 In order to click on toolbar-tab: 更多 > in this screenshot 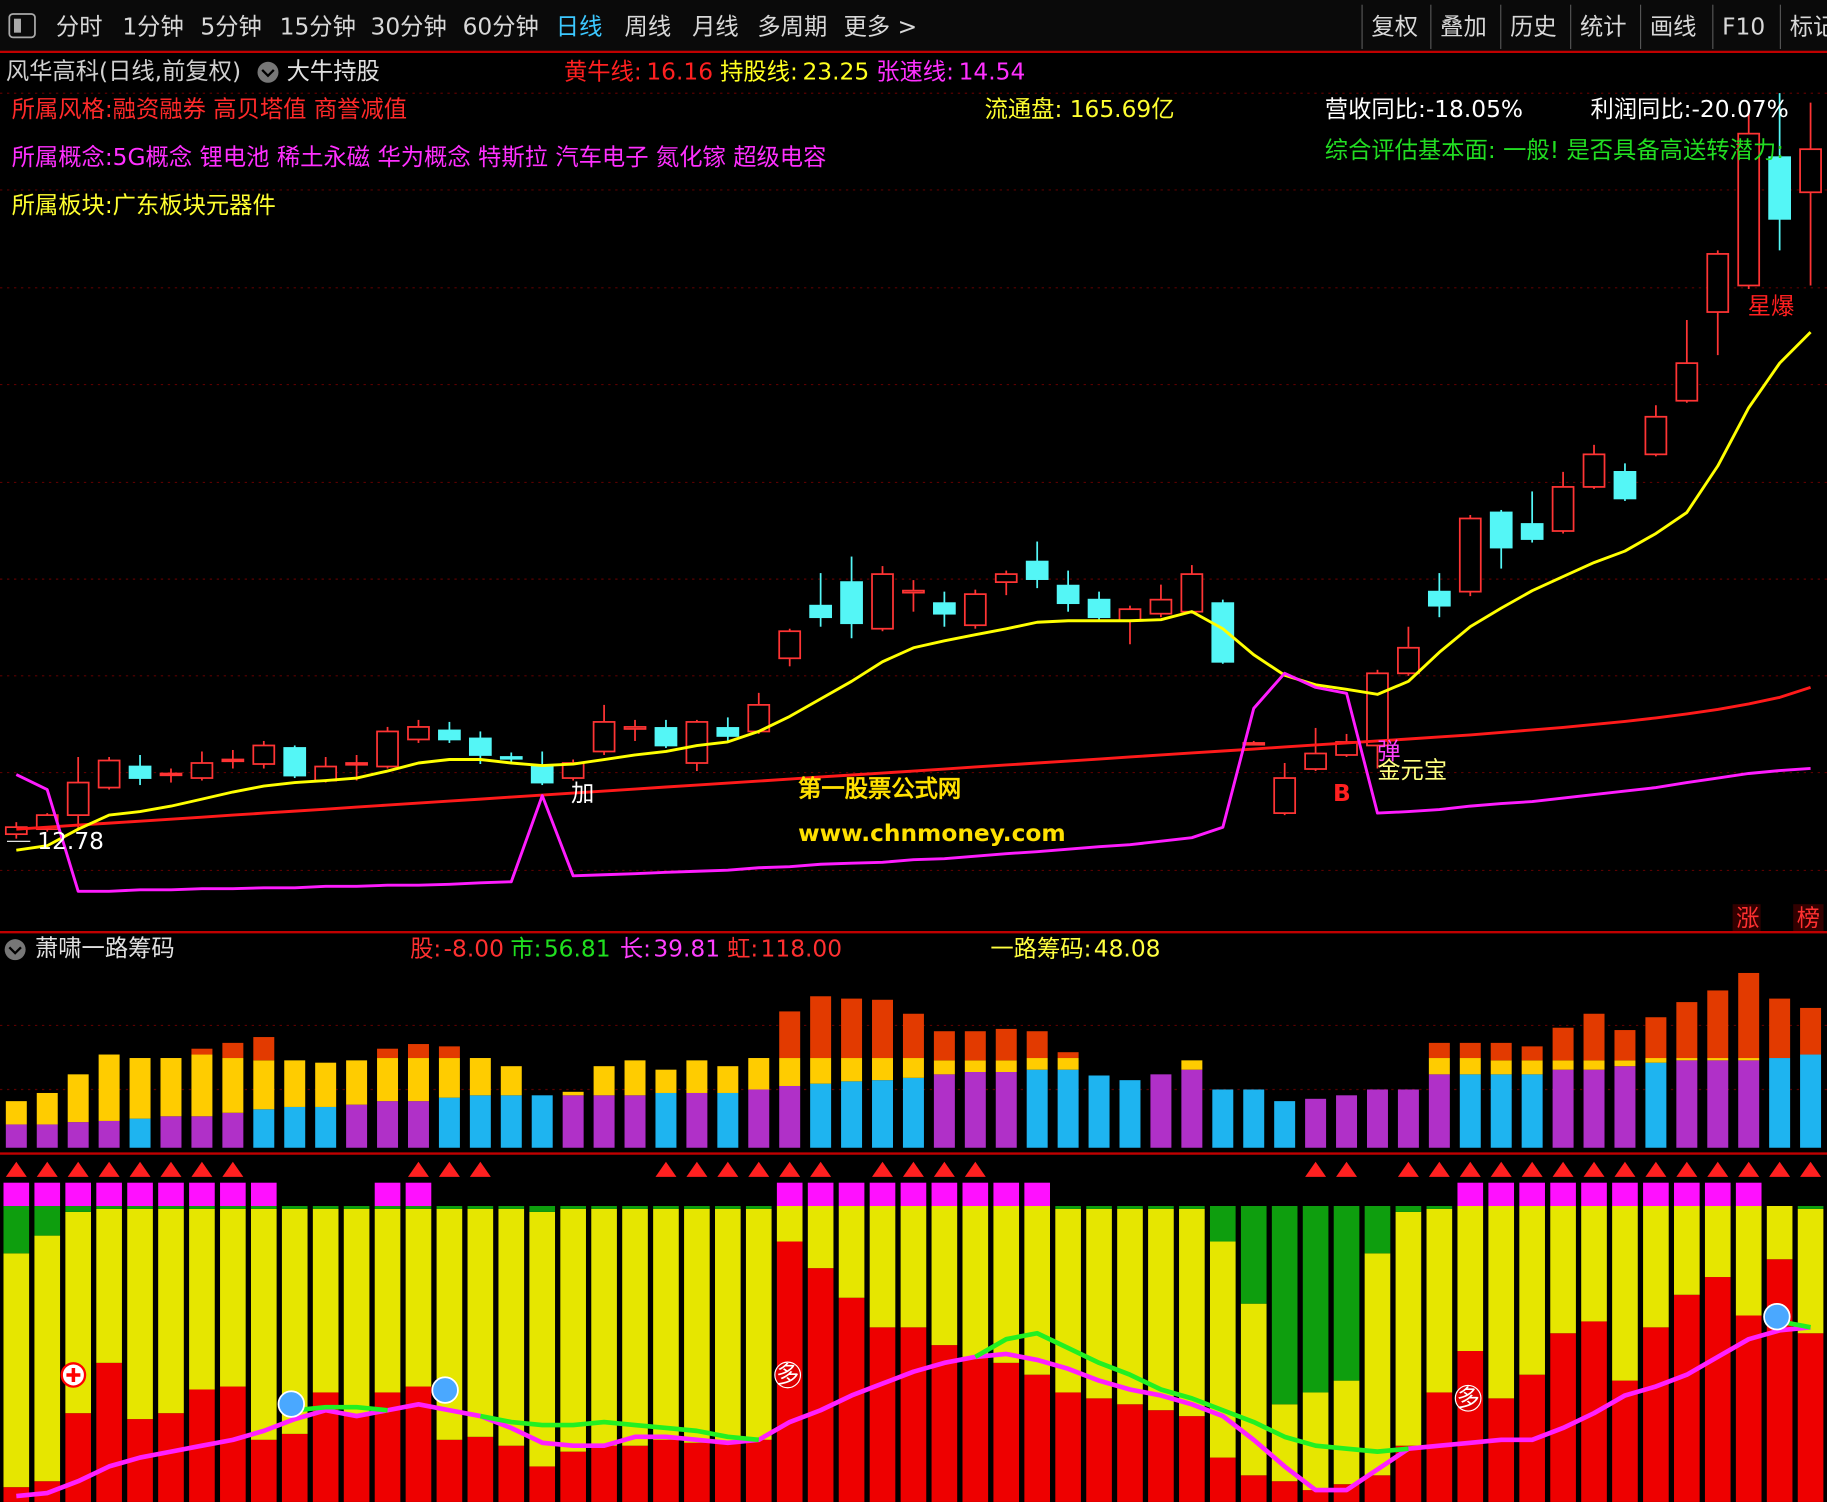, I will do `click(881, 27)`.